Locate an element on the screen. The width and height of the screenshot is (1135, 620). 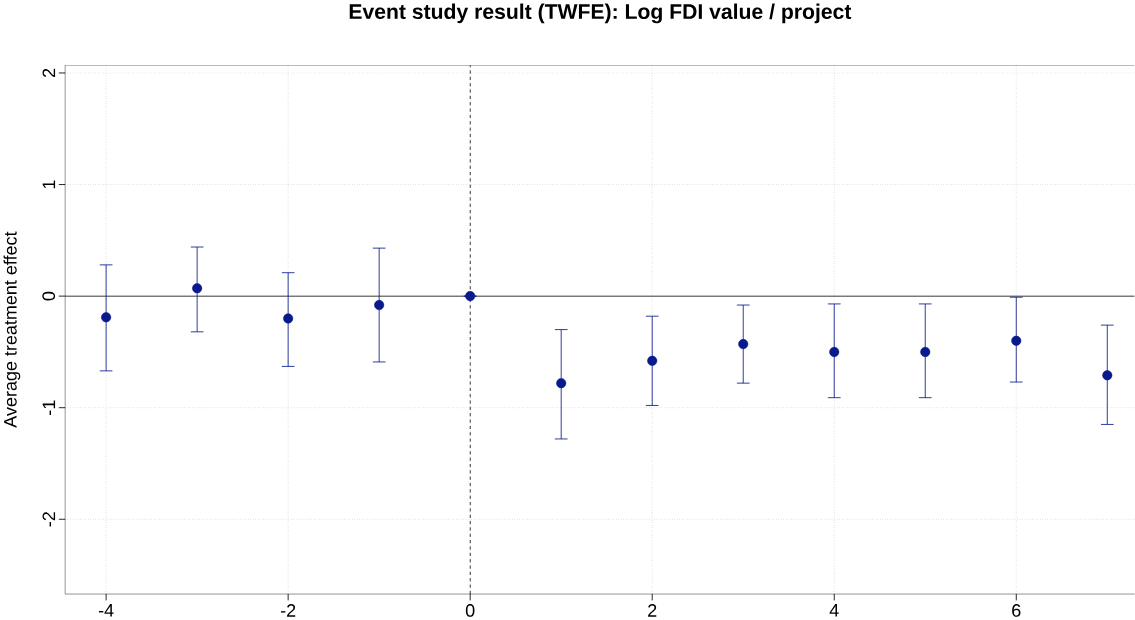
y-tick-label: -2 is located at coordinates (49, 519).